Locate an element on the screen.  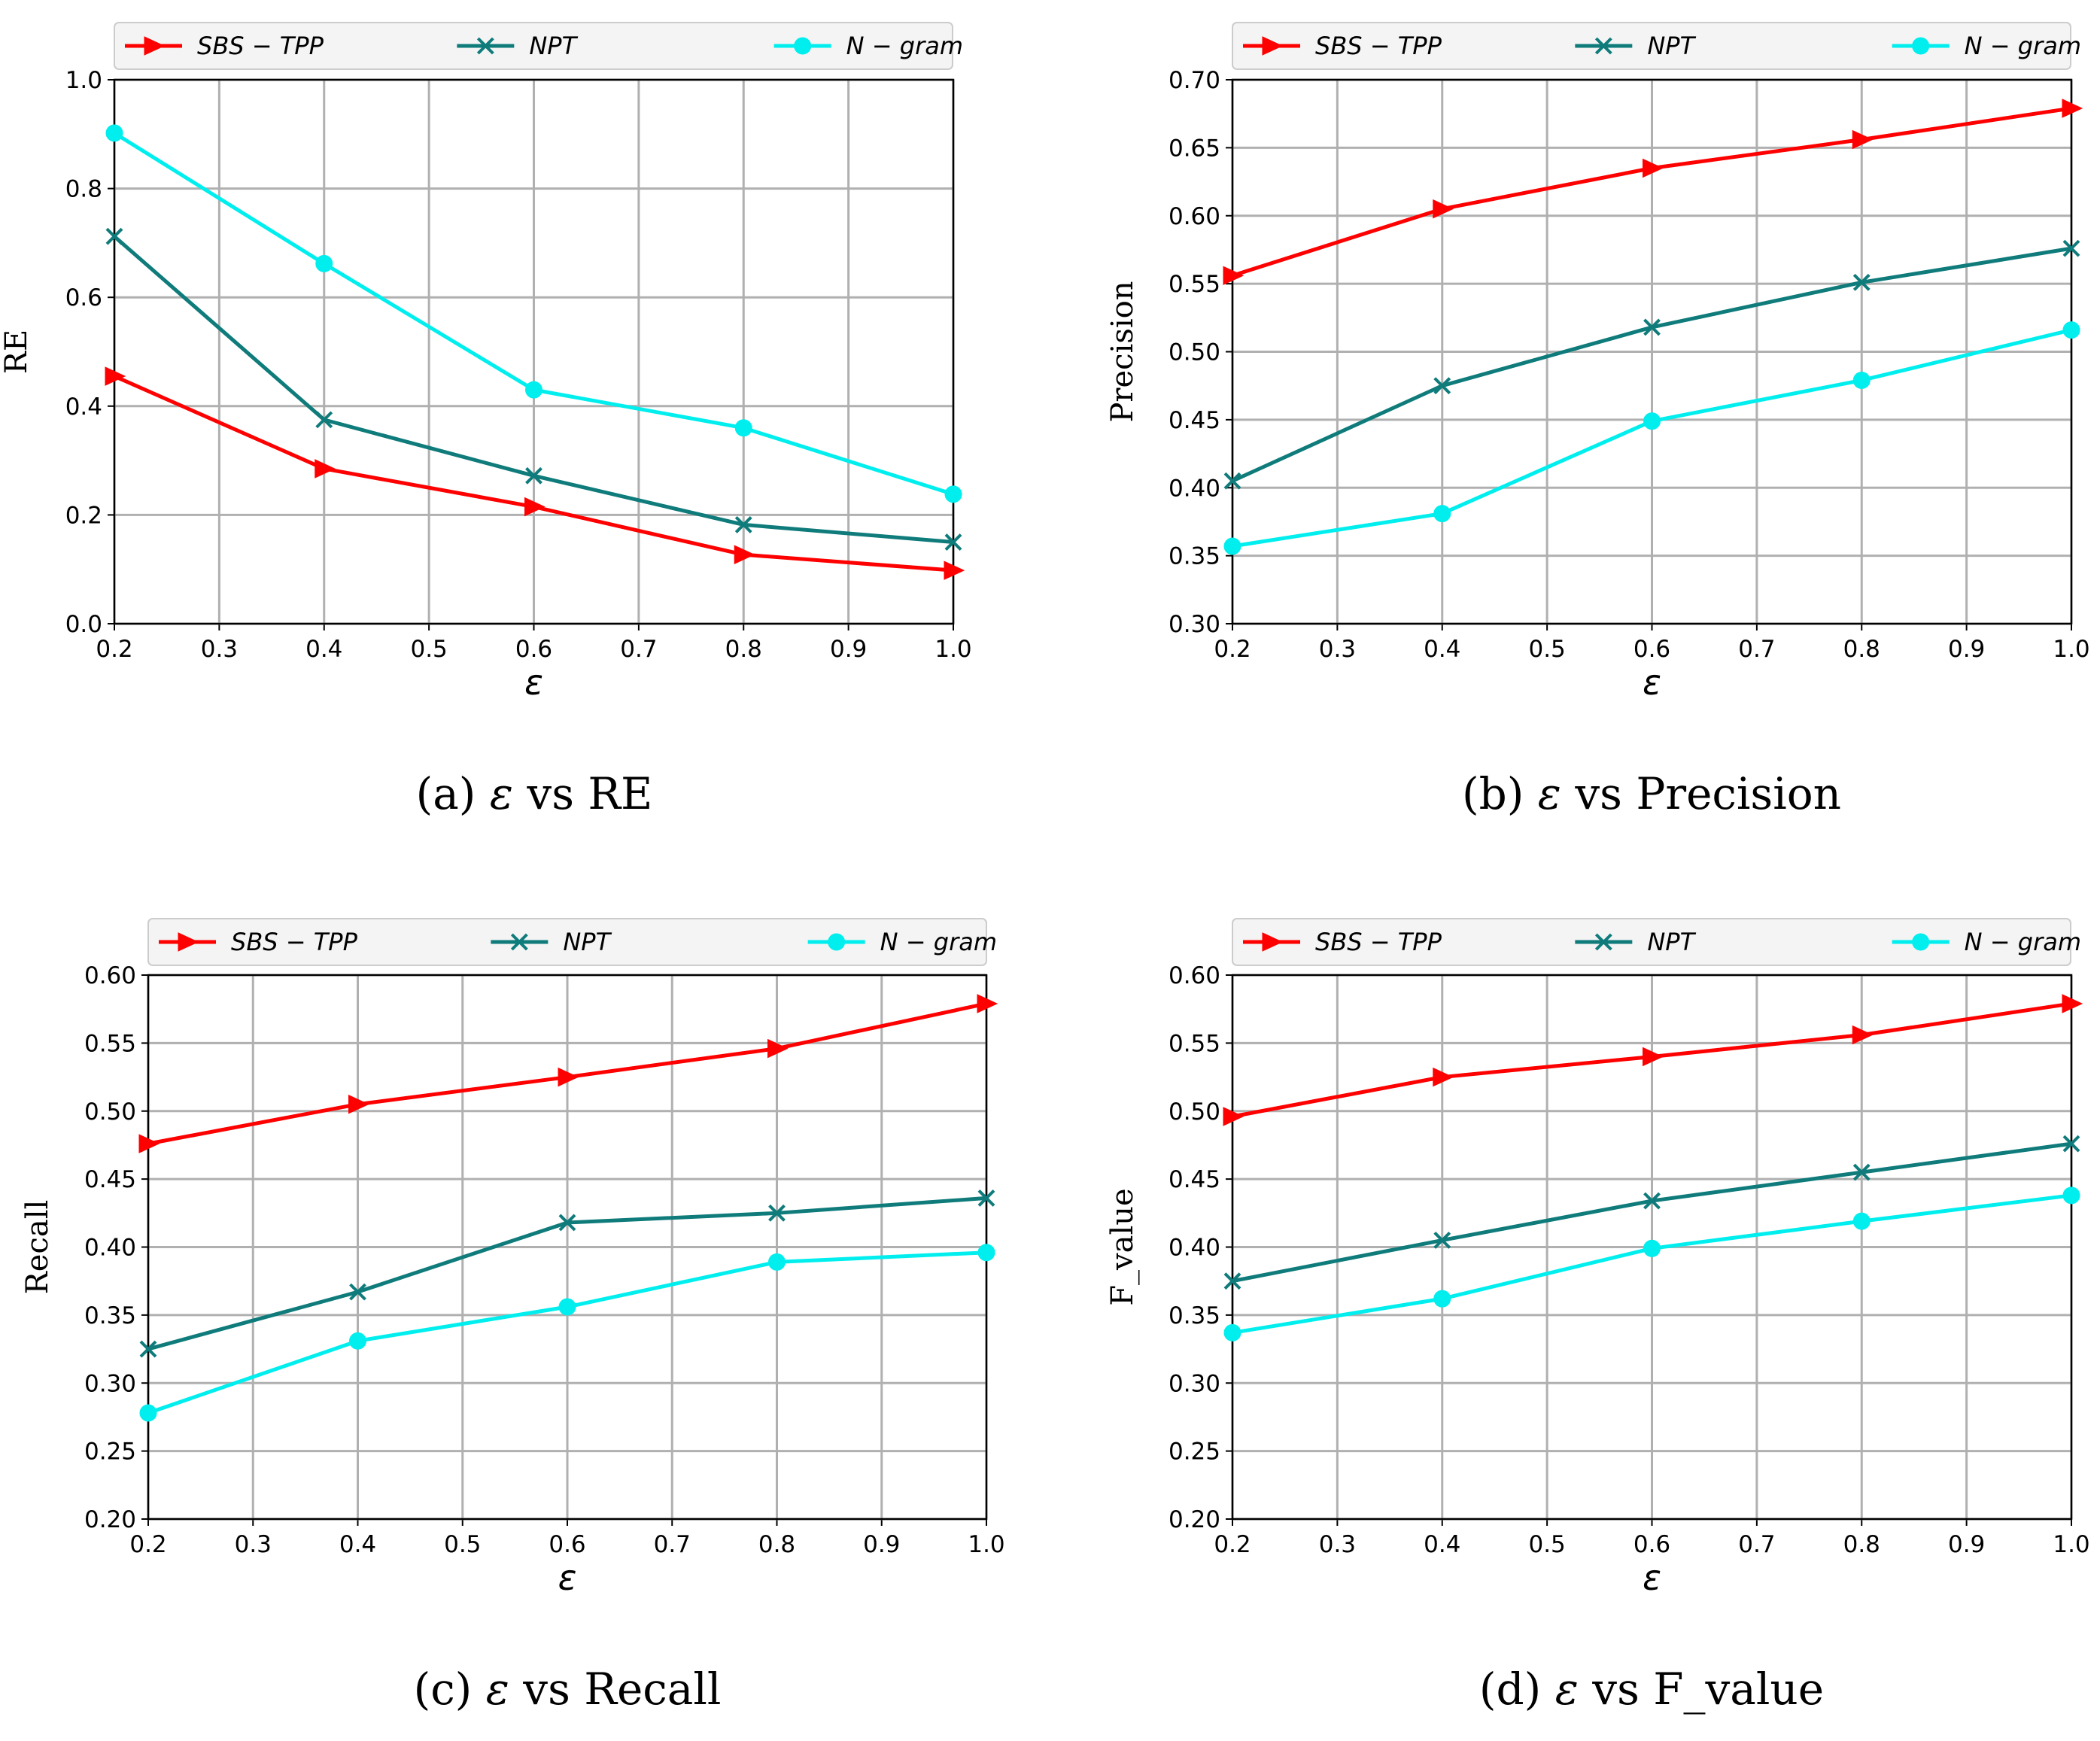
caption-label: (b) is located at coordinates (1500, 793).